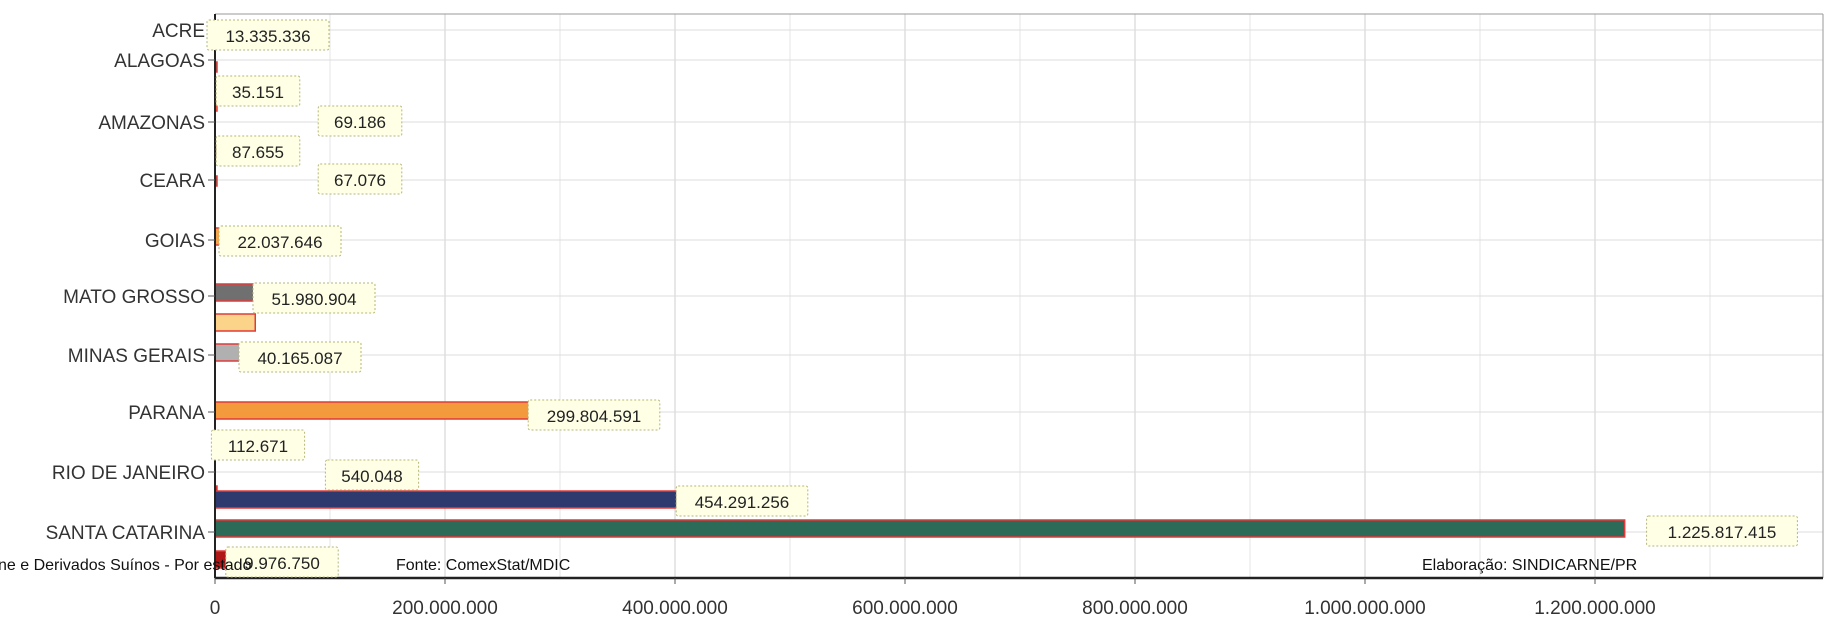  Describe the element at coordinates (126, 565) in the screenshot. I see `footer-title: ne e Derivados Suínos - Por estado` at that location.